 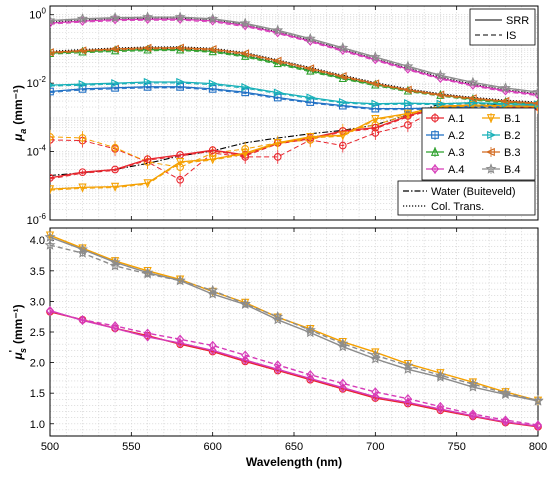 What do you see at coordinates (37, 394) in the screenshot?
I see `y-tick-label: 1.5` at bounding box center [37, 394].